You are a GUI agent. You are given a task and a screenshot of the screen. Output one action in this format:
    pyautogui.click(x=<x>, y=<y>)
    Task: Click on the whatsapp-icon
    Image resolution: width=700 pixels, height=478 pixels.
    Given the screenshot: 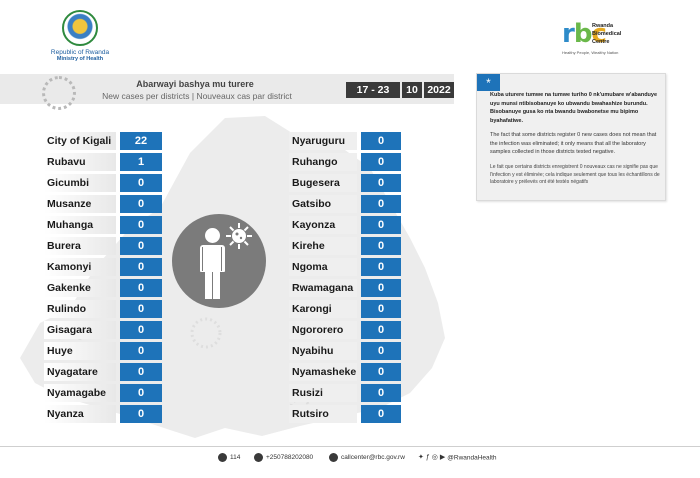 What is the action you would take?
    pyautogui.click(x=258, y=457)
    